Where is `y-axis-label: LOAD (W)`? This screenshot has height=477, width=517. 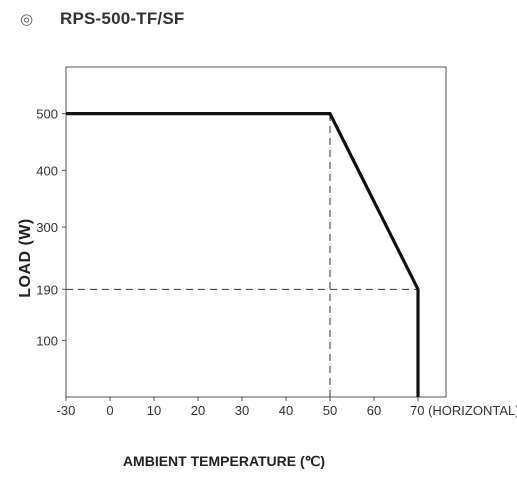 y-axis-label: LOAD (W) is located at coordinates (25, 258).